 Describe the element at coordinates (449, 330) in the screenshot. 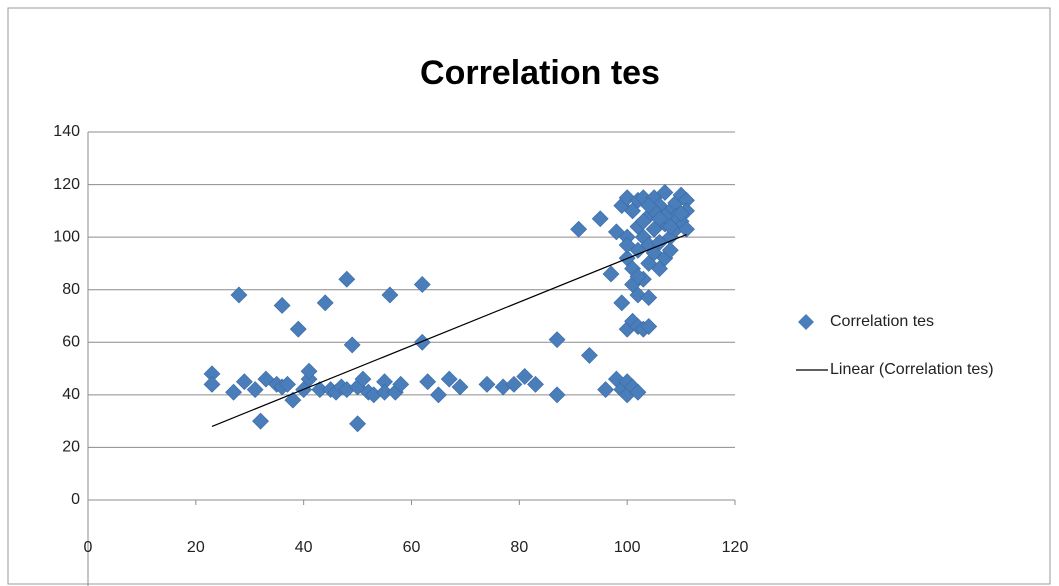

I see `trendline` at that location.